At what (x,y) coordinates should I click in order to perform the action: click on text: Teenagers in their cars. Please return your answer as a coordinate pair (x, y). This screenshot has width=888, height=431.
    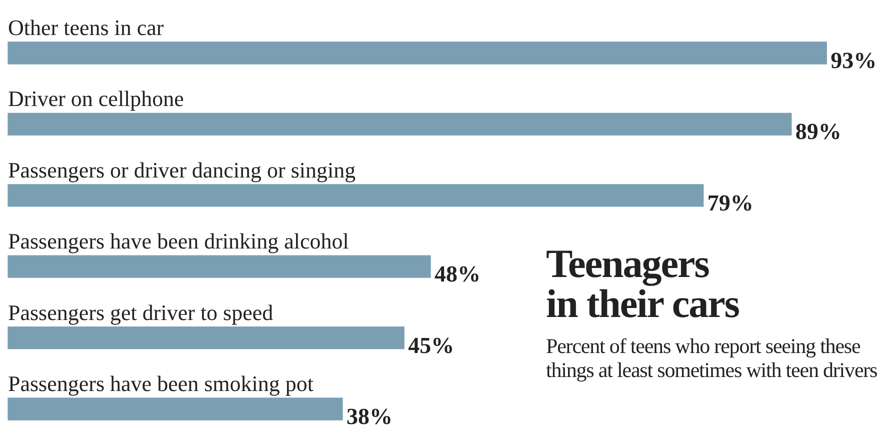
    Looking at the image, I should click on (643, 283).